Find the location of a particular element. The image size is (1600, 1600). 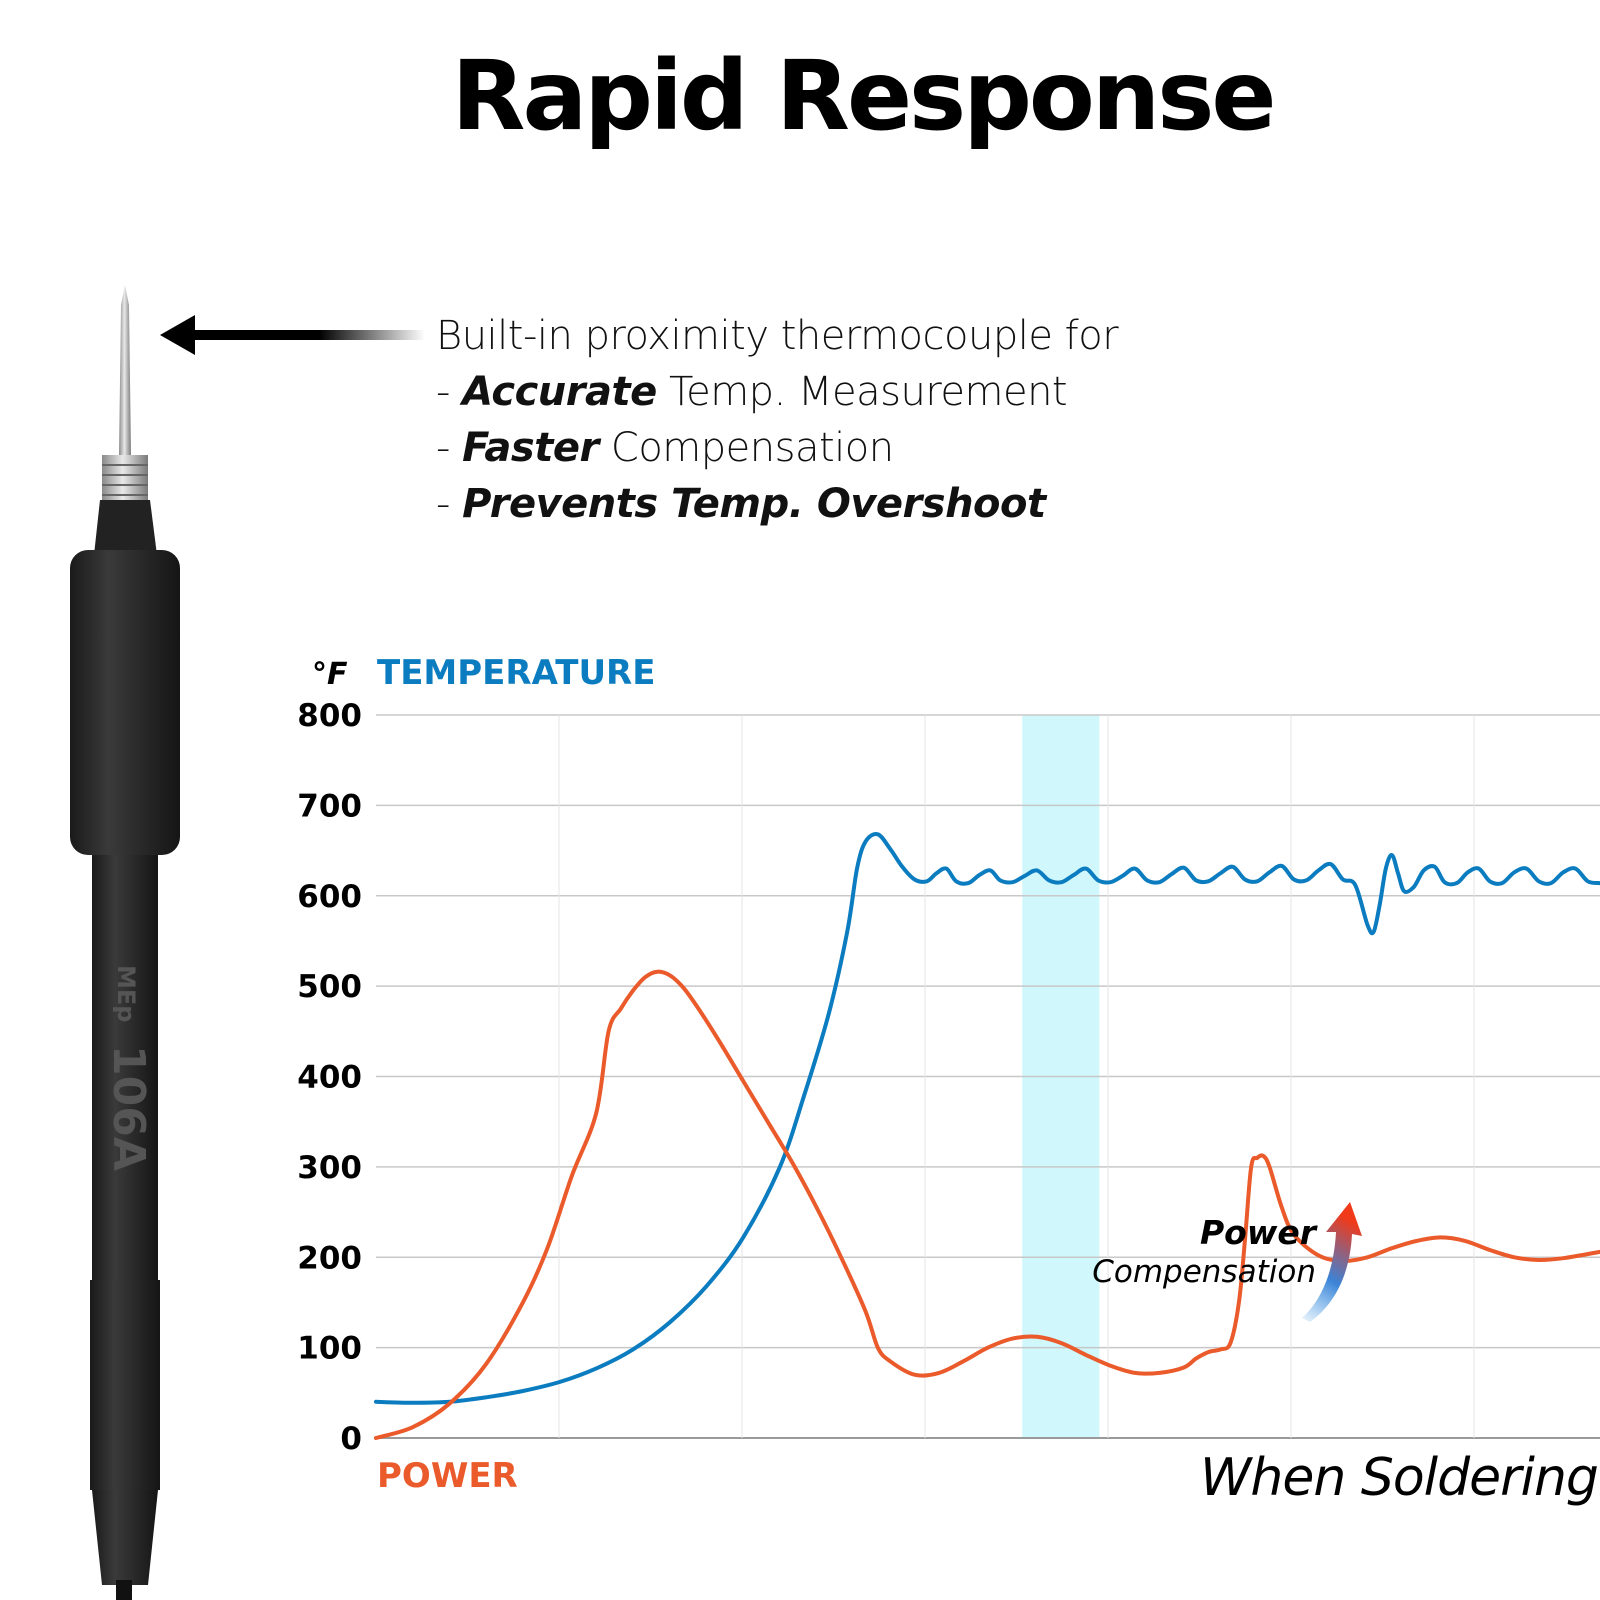

y-tick-label: 500 is located at coordinates (329, 987).